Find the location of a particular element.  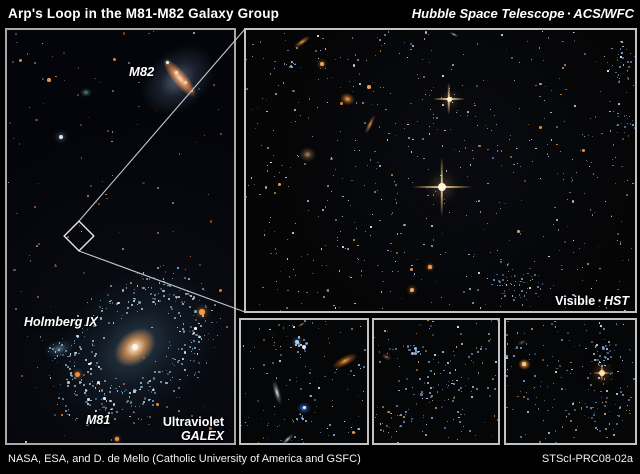

label-holmberg-ix: Holmberg IX is located at coordinates (61, 322).